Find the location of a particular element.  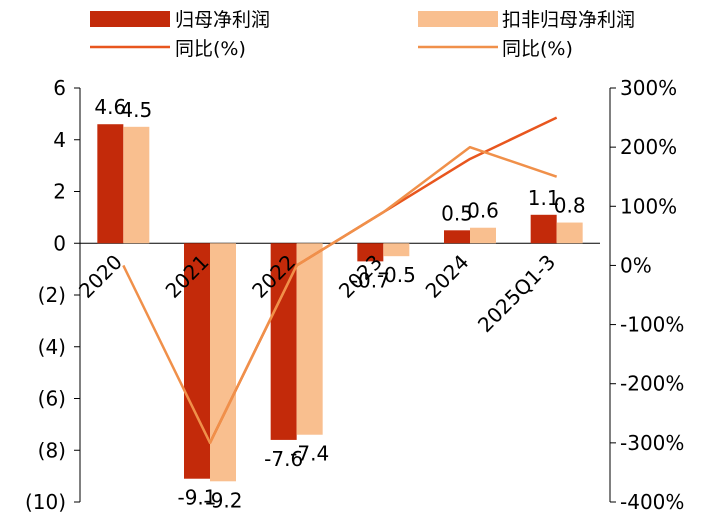

left-tick-label: (8) is located at coordinates (52, 450).